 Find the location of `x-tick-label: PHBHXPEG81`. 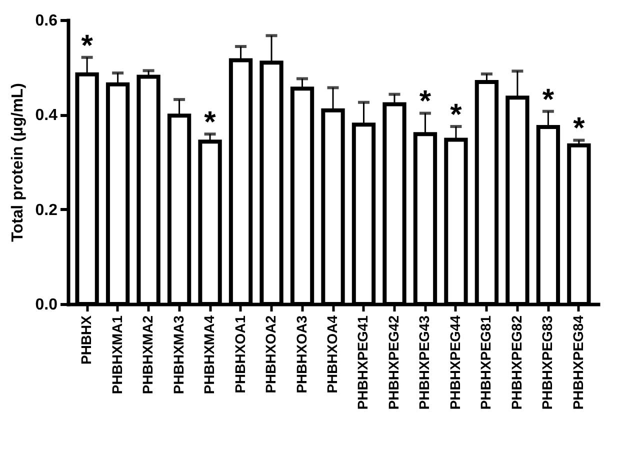

x-tick-label: PHBHXPEG81 is located at coordinates (486, 362).